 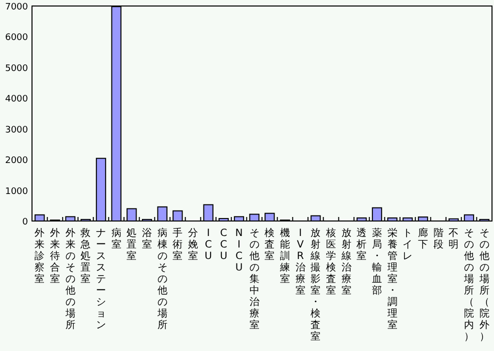 I want to click on category-label: その他の場所（院外）, so click(x=484, y=285).